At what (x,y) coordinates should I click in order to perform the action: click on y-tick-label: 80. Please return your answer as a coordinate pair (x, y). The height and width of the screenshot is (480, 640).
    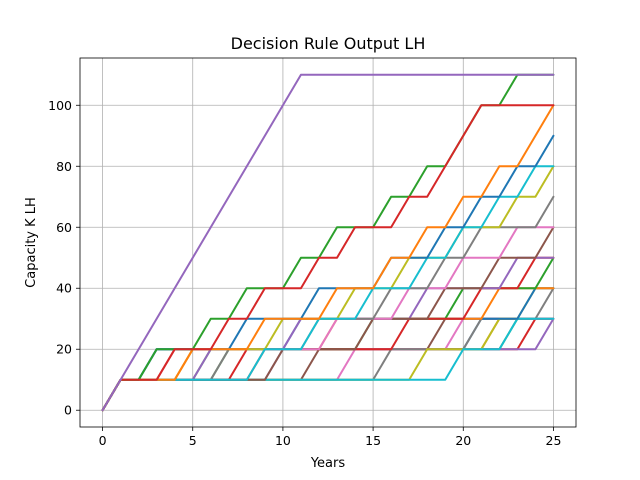
    Looking at the image, I should click on (64, 166).